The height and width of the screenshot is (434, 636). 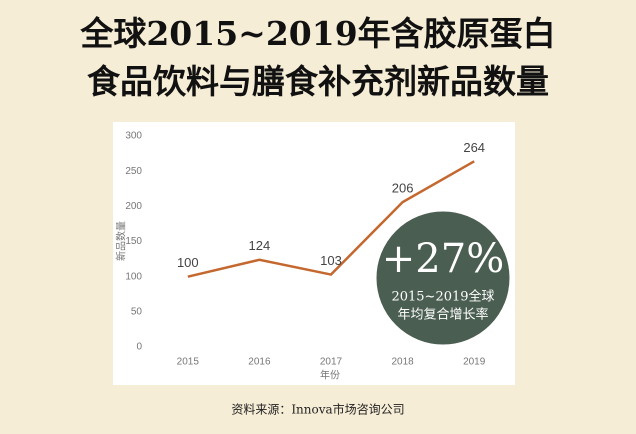 I want to click on annotation-headline: +27%, so click(x=443, y=259).